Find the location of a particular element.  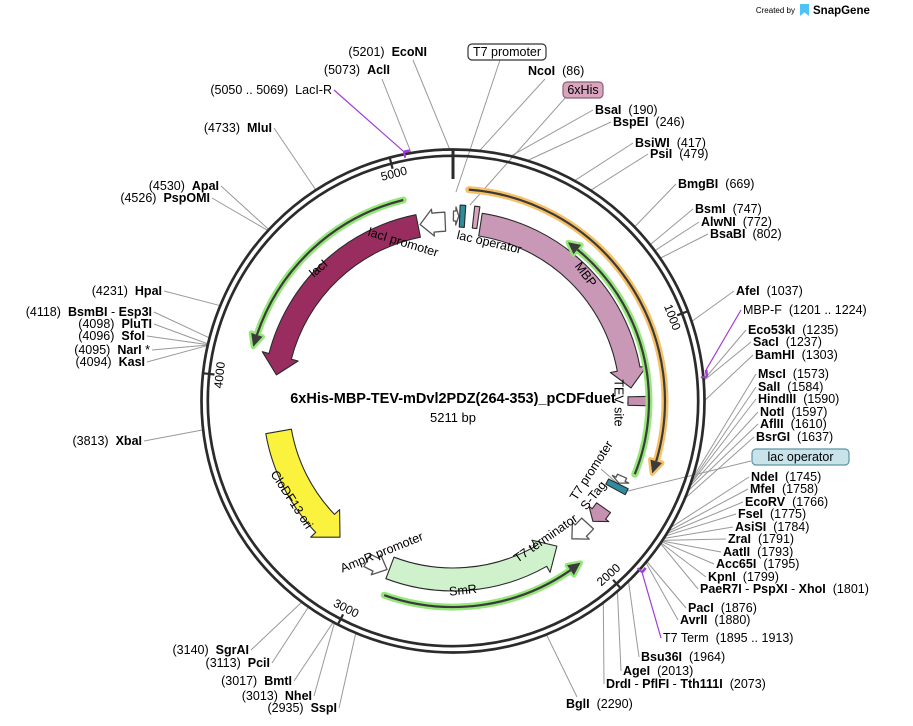

enzyme-label-HpaI: (4231) HpaI is located at coordinates (127, 291).